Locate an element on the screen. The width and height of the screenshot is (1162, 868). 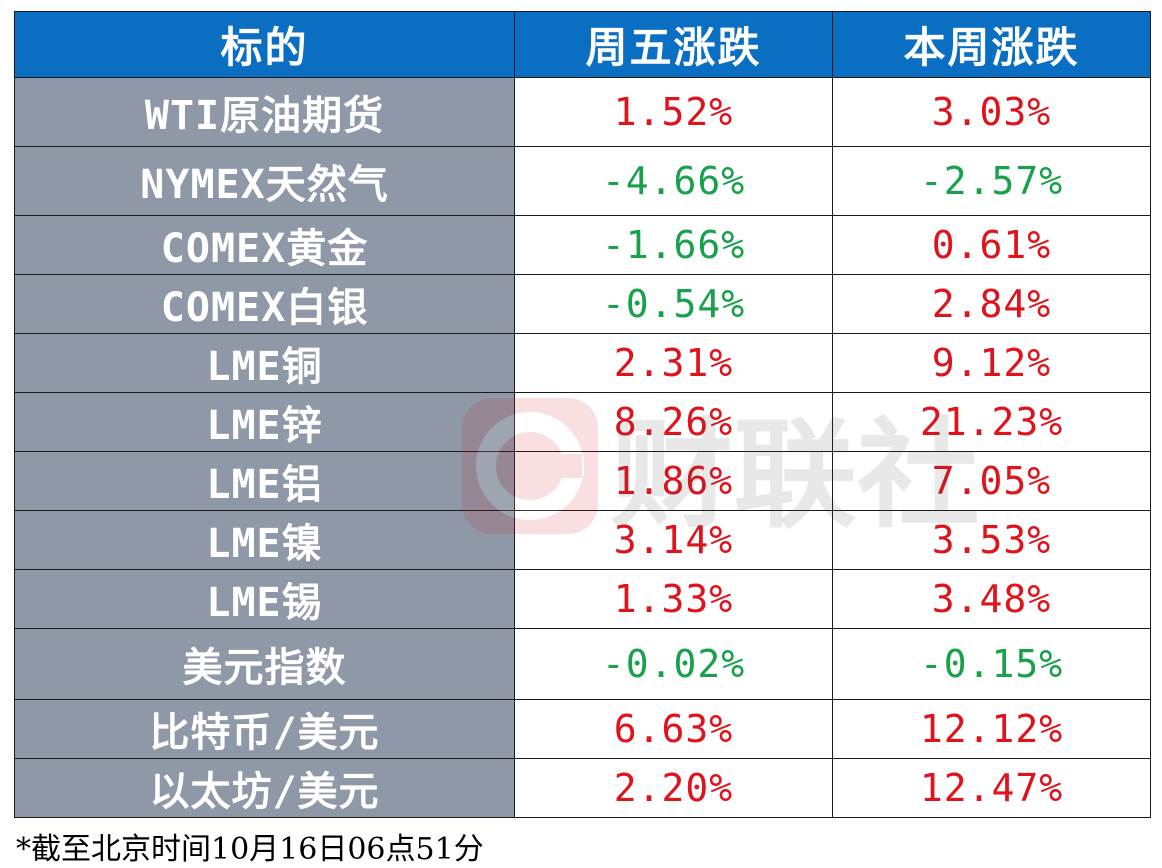
row-friday-change: 1.86% is located at coordinates (673, 481).